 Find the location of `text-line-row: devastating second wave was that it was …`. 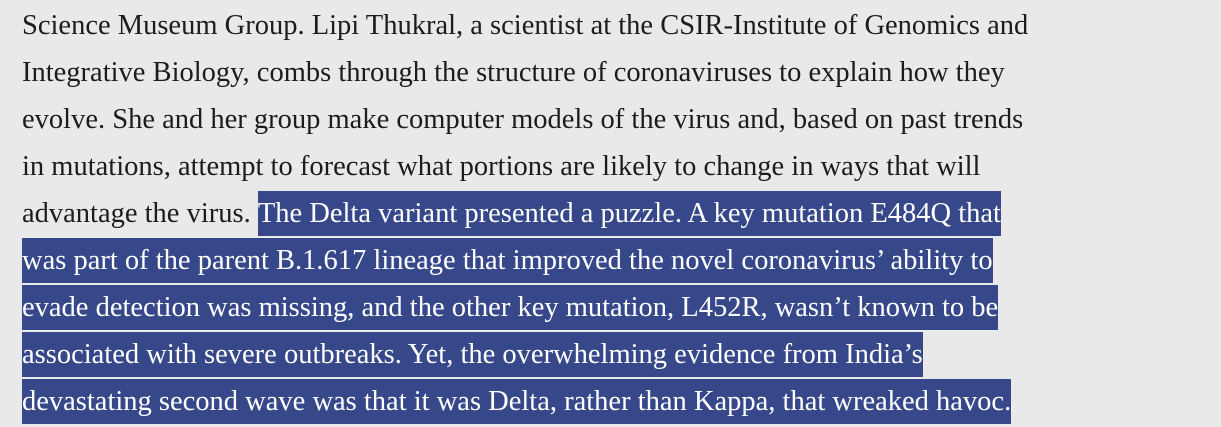

text-line-row: devastating second wave was that it was … is located at coordinates (525, 401).